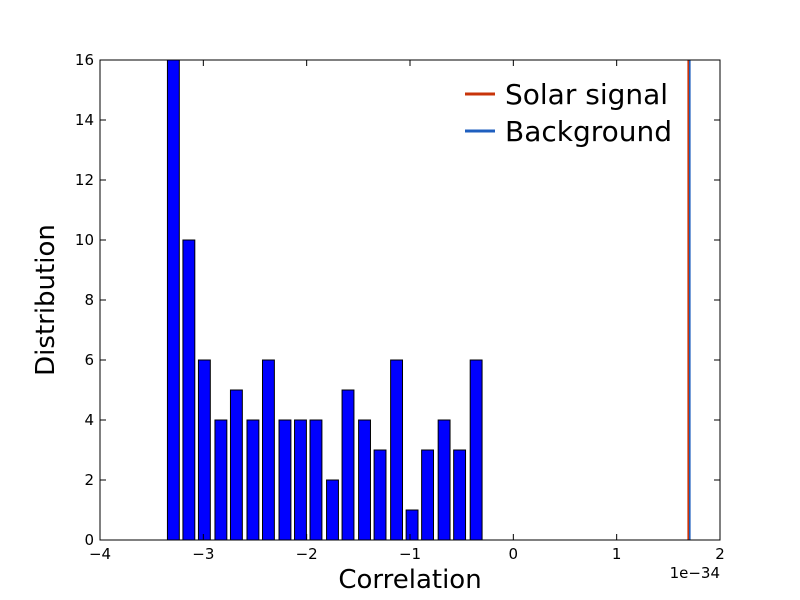 The height and width of the screenshot is (600, 800). Describe the element at coordinates (695, 573) in the screenshot. I see `x-axis-offset-label: 1e−34` at that location.